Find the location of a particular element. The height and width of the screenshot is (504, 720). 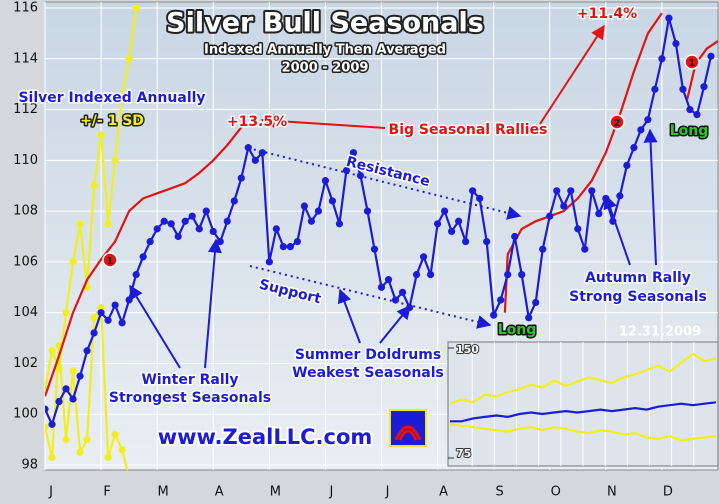

y-tick-label: 106 is located at coordinates (25, 261).